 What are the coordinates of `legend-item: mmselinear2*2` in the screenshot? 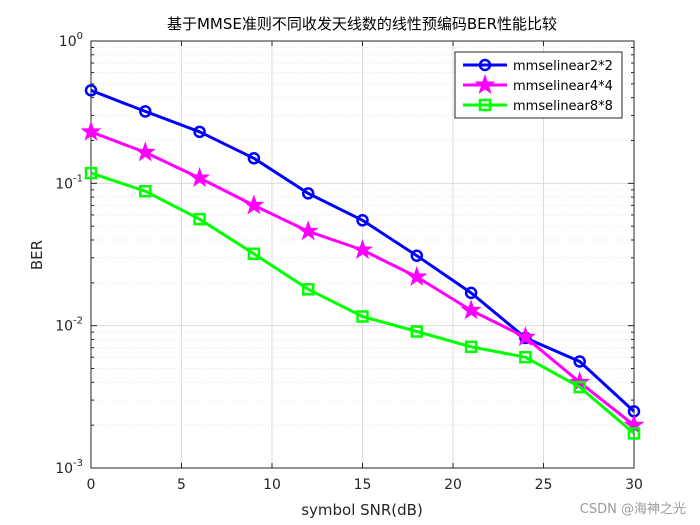 It's located at (538, 66).